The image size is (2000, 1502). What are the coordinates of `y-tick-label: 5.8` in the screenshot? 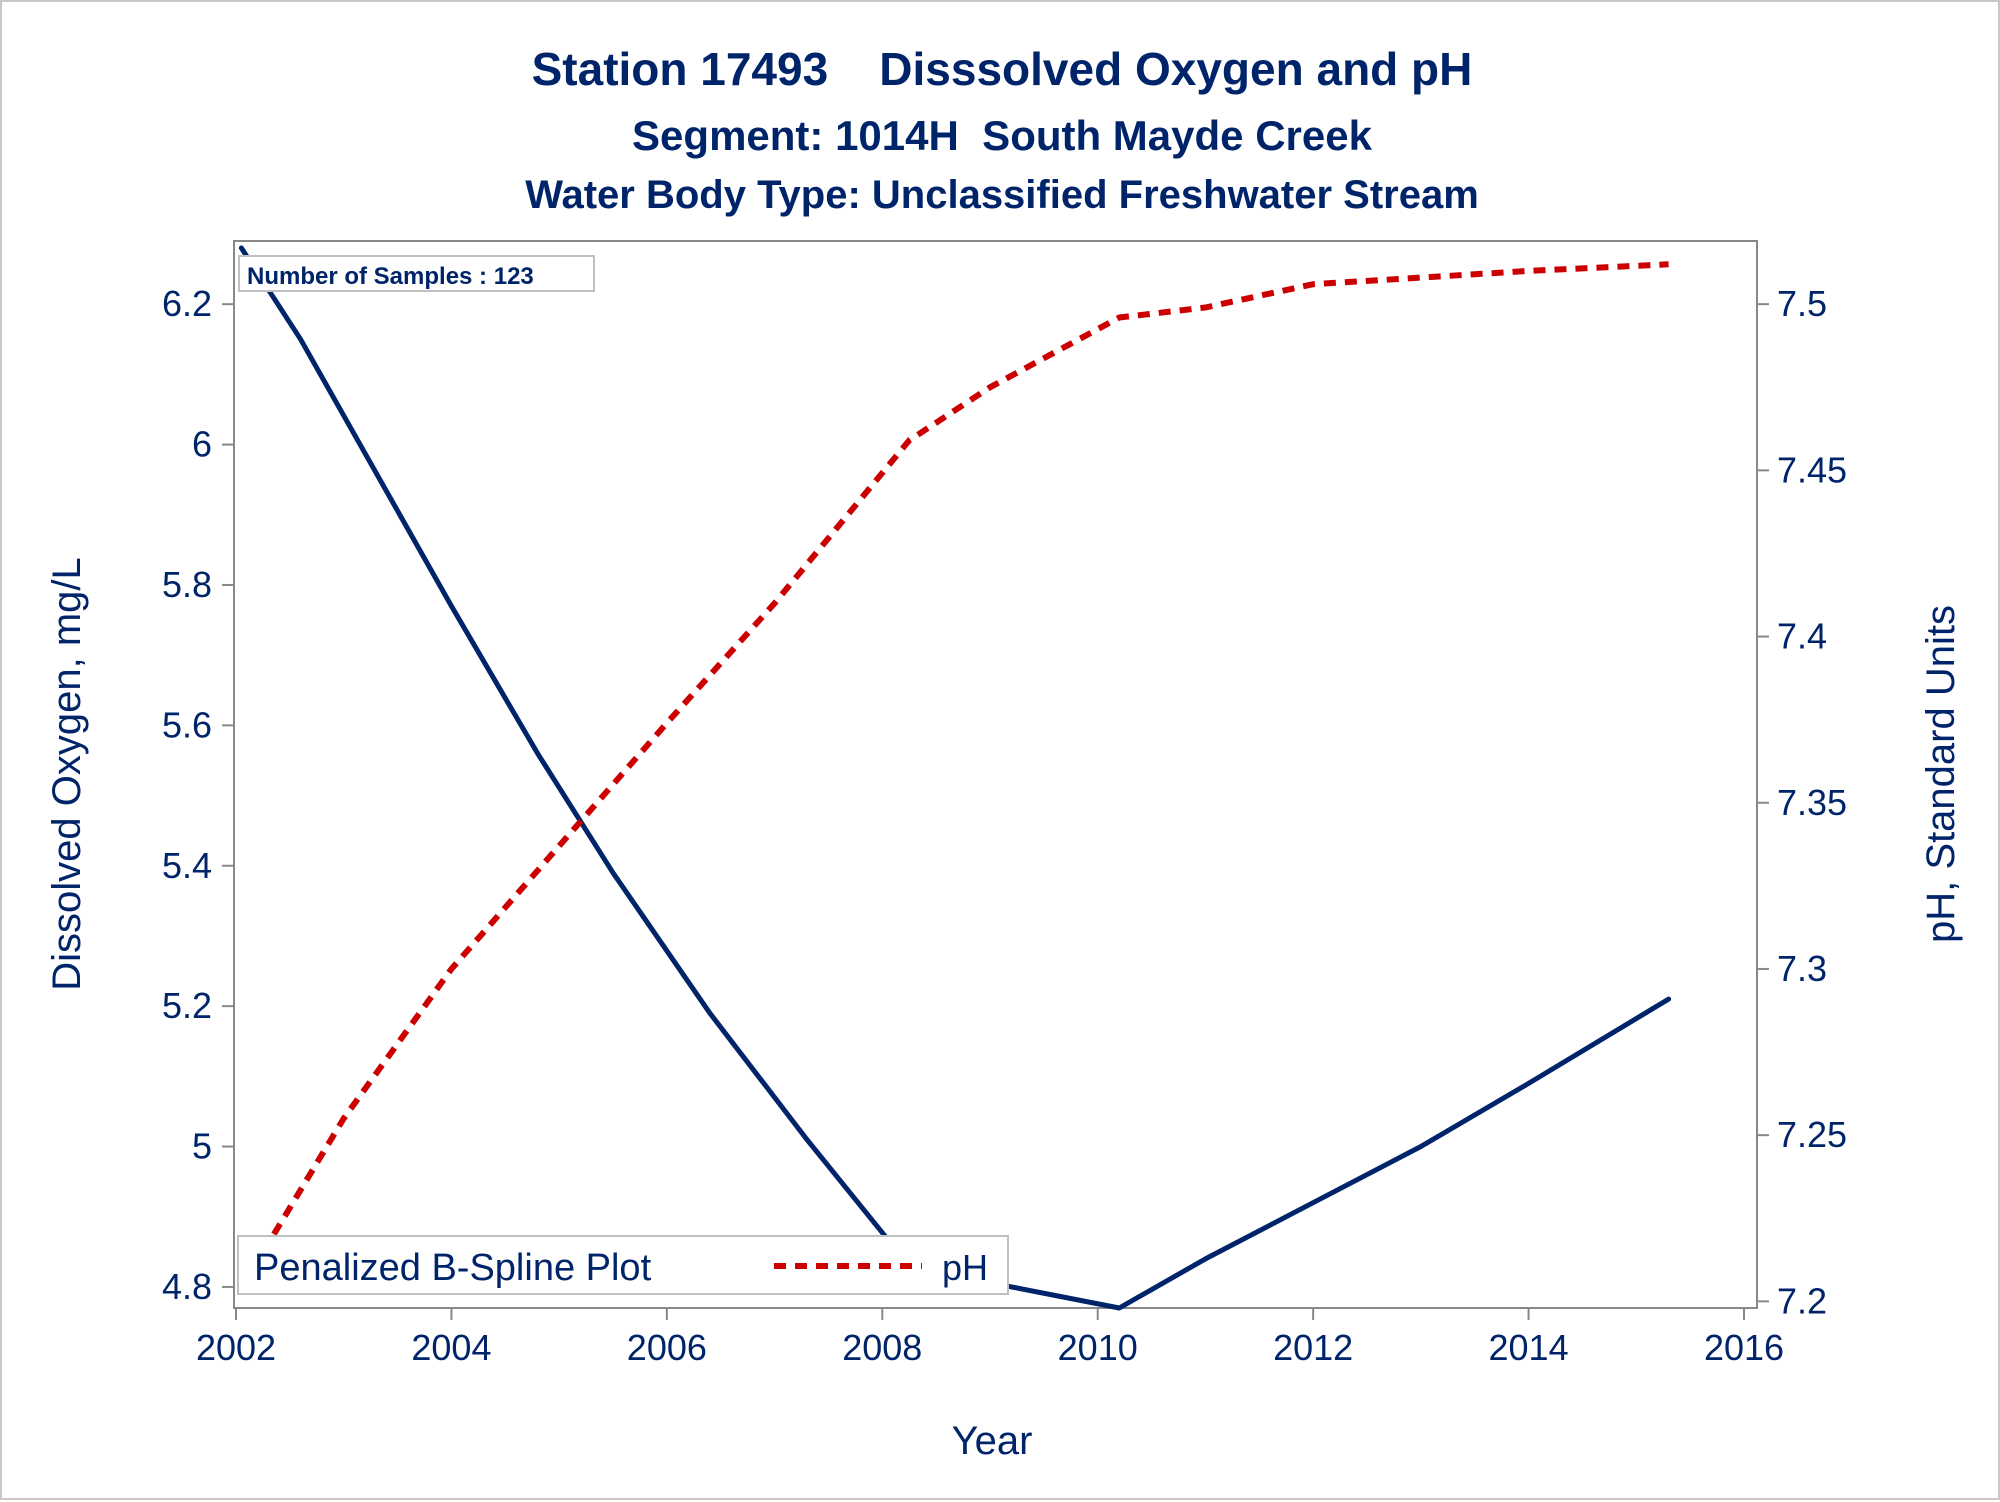 It's located at (187, 584).